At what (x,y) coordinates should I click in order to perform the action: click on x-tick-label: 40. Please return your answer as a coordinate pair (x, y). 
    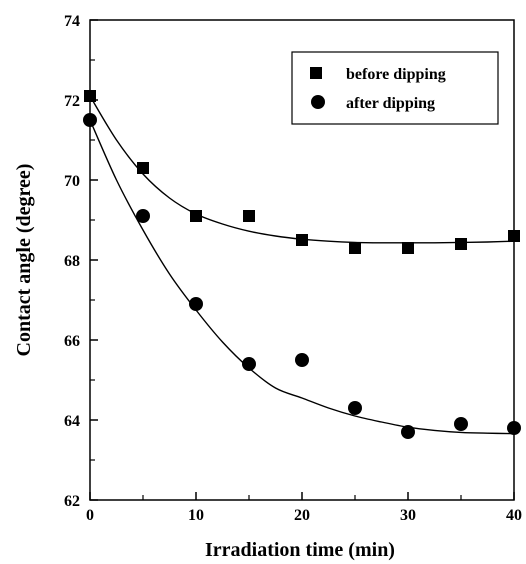
    Looking at the image, I should click on (514, 515).